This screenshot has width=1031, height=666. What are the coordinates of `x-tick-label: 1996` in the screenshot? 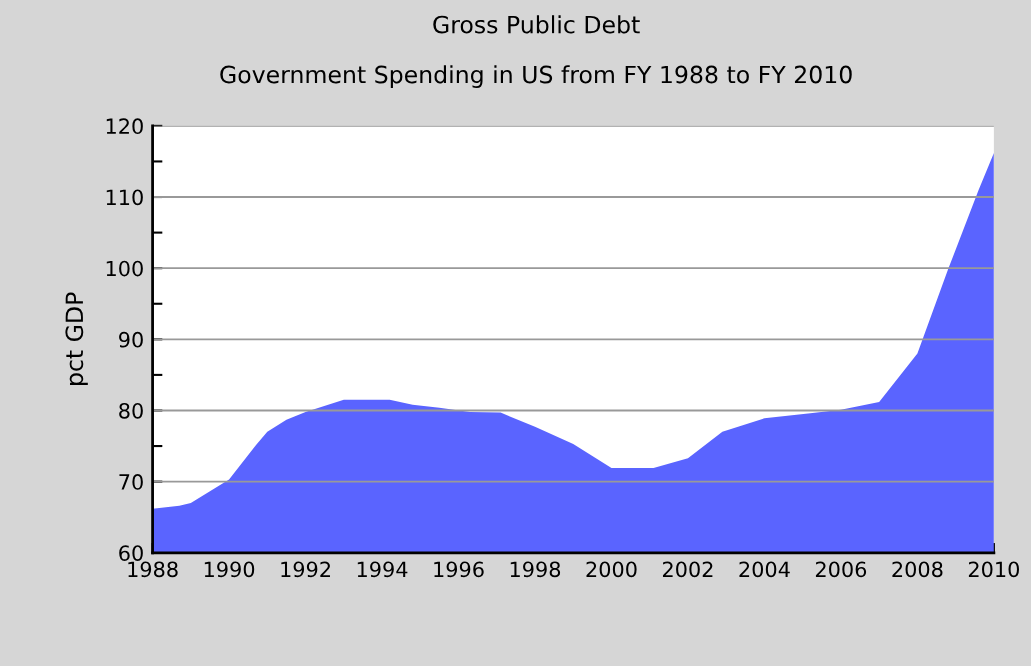 It's located at (459, 569).